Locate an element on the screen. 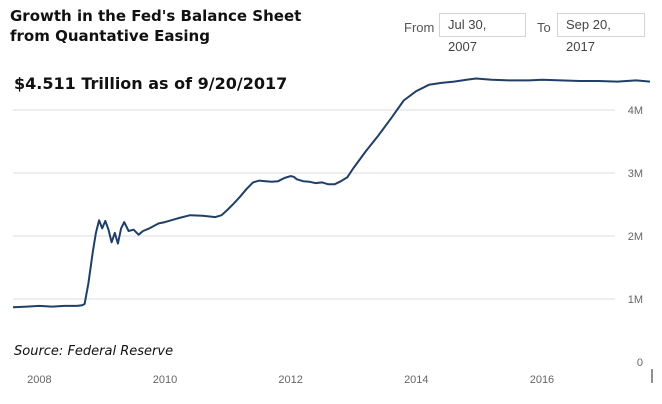 This screenshot has height=404, width=662. x-tick-label-4: 2016 is located at coordinates (542, 380).